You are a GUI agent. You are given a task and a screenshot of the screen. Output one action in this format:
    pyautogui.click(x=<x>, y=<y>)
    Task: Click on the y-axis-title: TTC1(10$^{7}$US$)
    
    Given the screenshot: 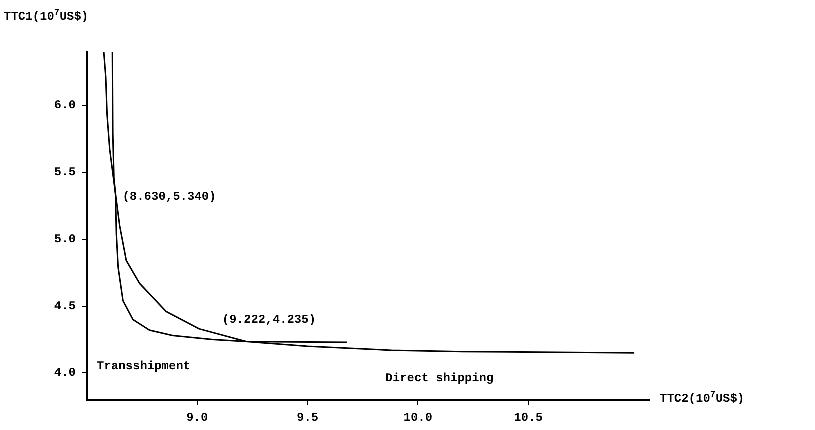 What is the action you would take?
    pyautogui.click(x=46, y=16)
    